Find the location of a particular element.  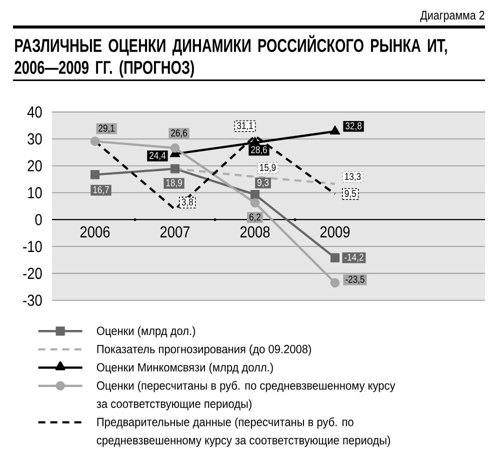

data-label: 16,7 is located at coordinates (101, 190).